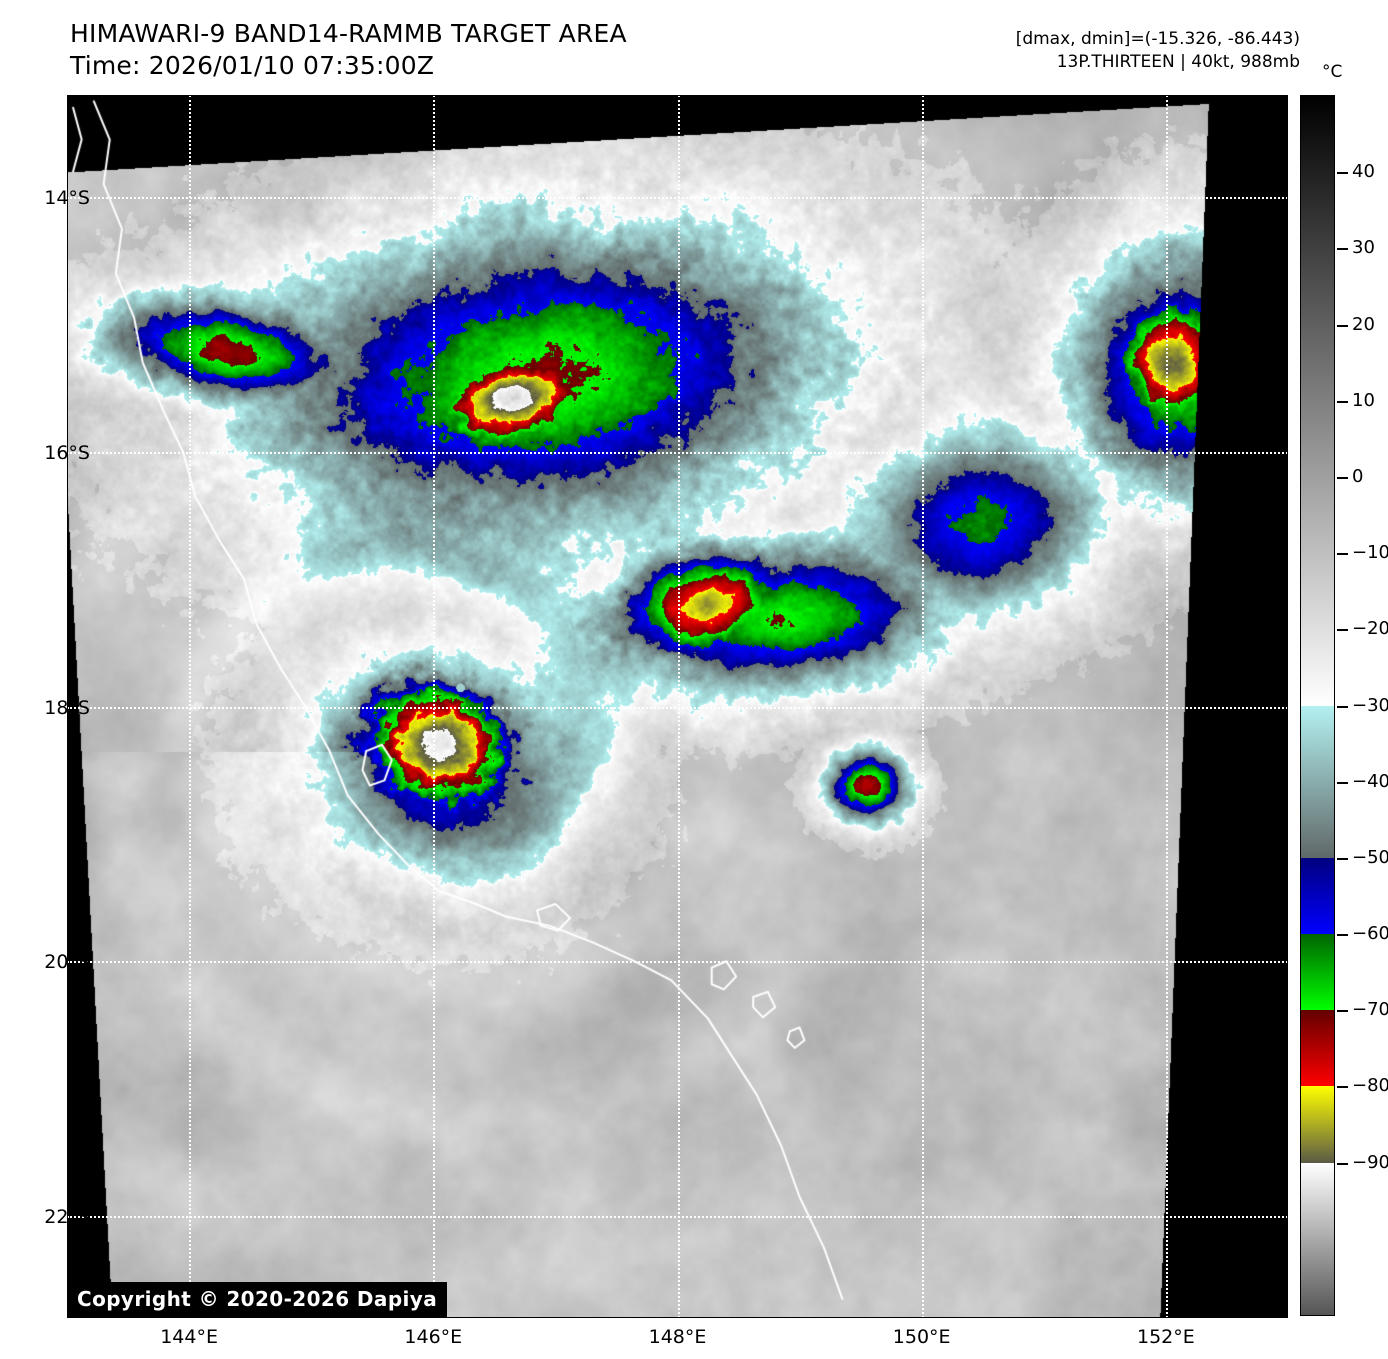 The width and height of the screenshot is (1388, 1359). Describe the element at coordinates (1363, 324) in the screenshot. I see `colorbar-tick-label: 20` at that location.